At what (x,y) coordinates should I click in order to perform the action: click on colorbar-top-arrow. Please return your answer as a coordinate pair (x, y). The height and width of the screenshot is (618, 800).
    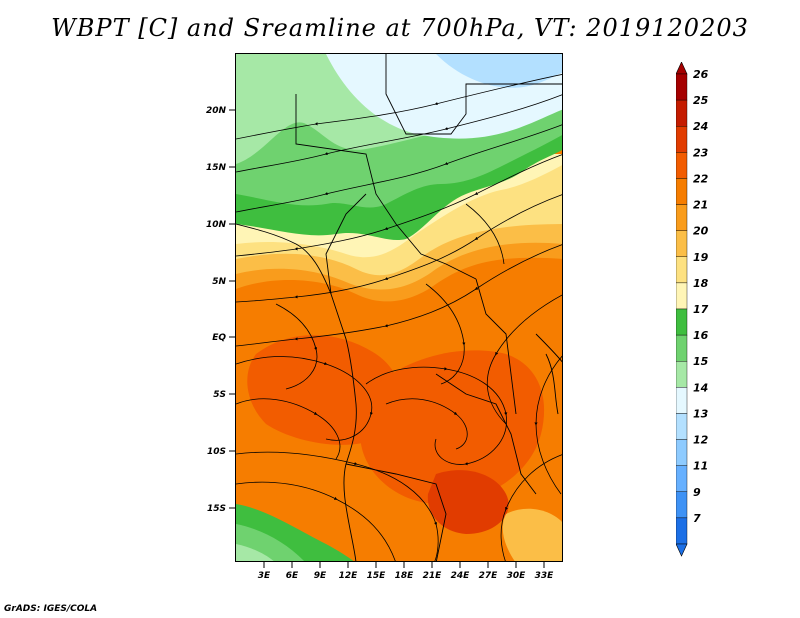
    Looking at the image, I should click on (681, 68).